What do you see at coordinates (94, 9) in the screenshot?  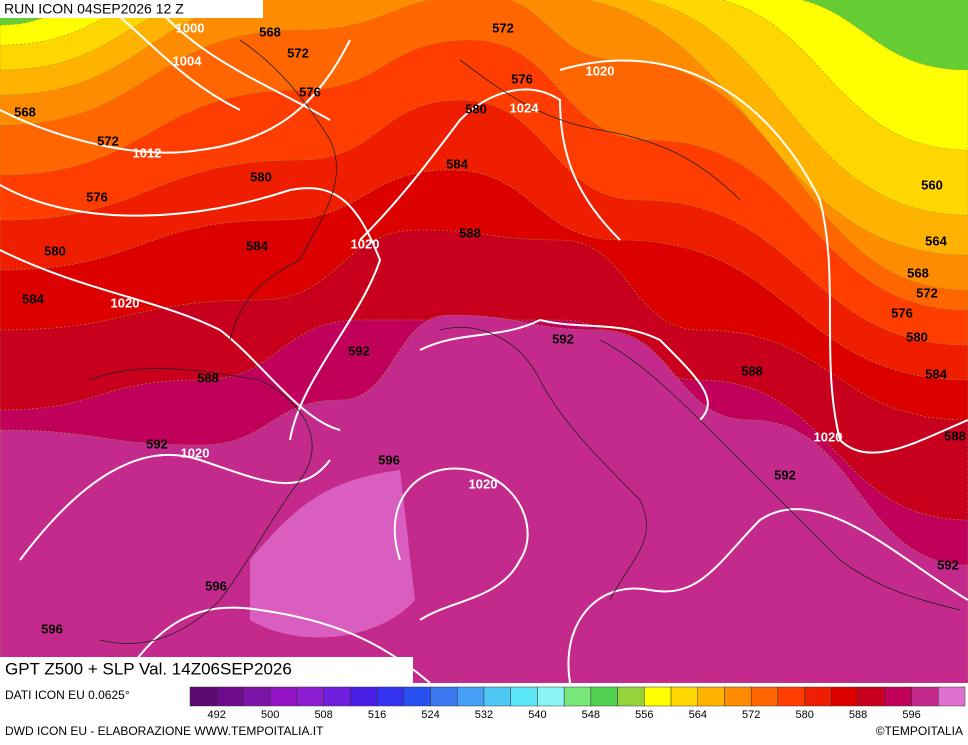 I see `run-label: RUN ICON 04SEP2026 12 Z` at bounding box center [94, 9].